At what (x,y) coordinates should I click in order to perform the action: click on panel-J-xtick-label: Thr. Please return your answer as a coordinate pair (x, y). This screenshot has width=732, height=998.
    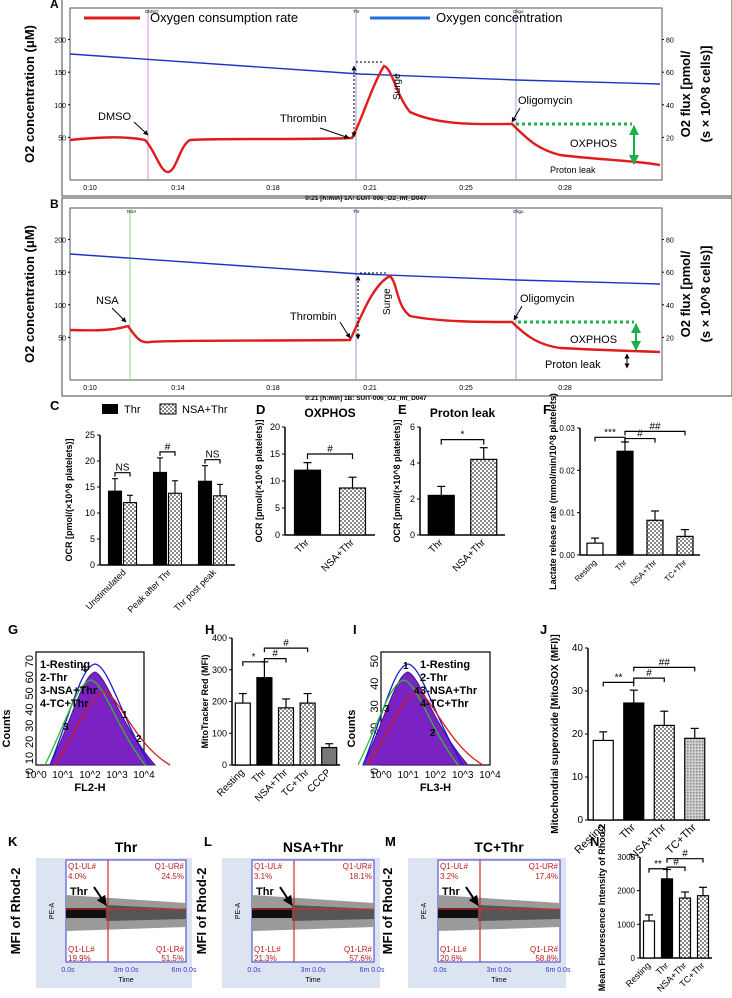
    Looking at the image, I should click on (628, 831).